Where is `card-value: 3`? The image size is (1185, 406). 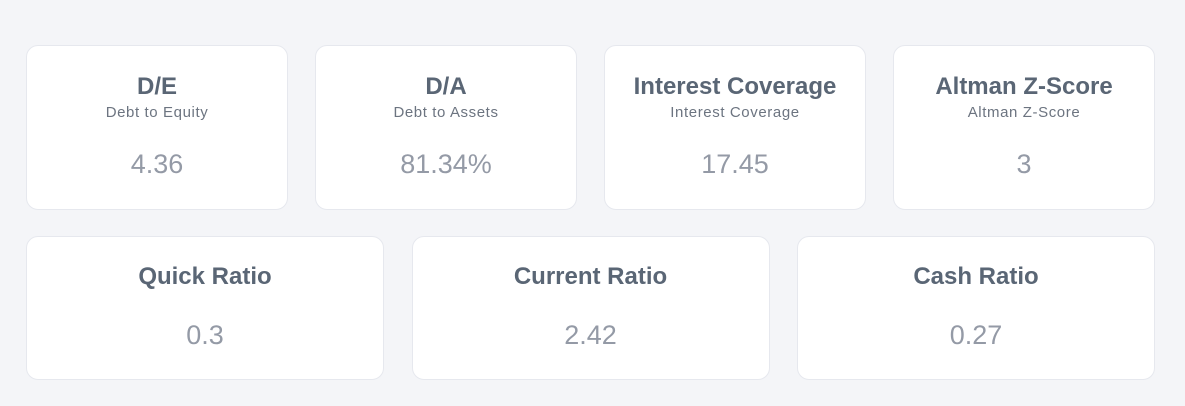 card-value: 3 is located at coordinates (1024, 164).